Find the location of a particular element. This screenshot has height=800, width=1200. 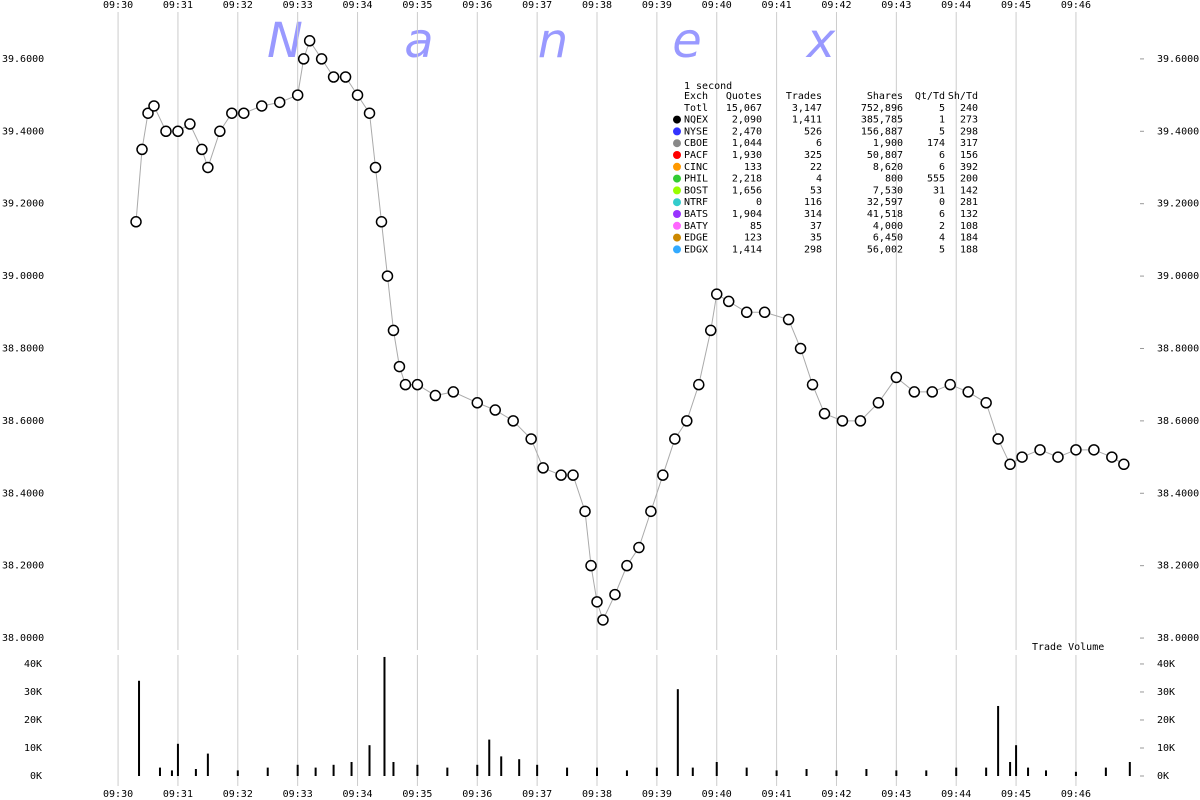

x-tick-label: 09:36 is located at coordinates (477, 794).